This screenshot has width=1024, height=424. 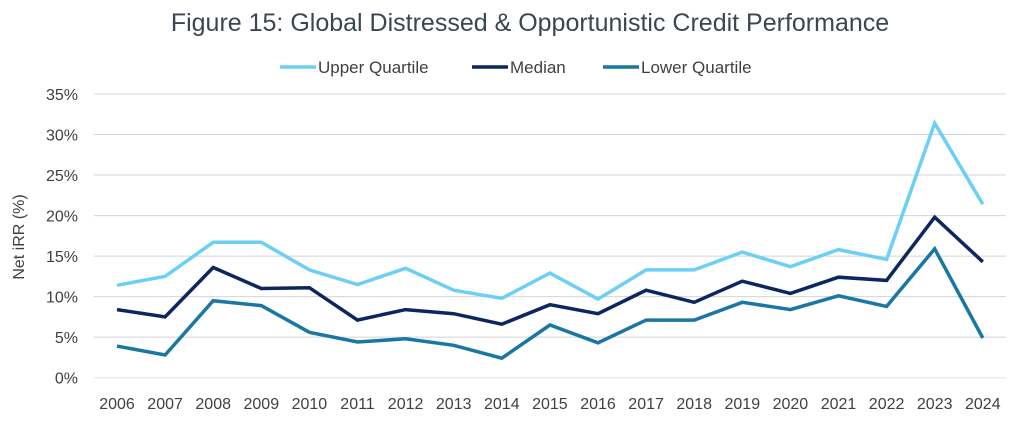 What do you see at coordinates (887, 404) in the screenshot?
I see `x-tick-label: 2022` at bounding box center [887, 404].